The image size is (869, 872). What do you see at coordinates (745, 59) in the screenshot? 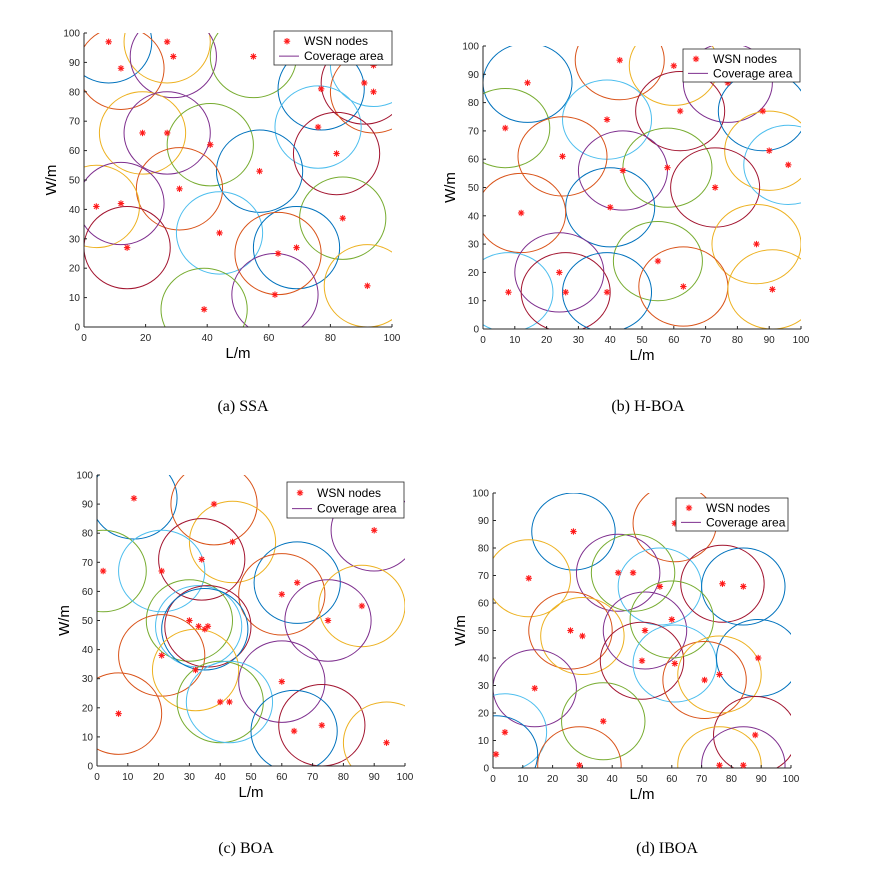
I see `legend-label-nodes: WSN nodes` at bounding box center [745, 59].